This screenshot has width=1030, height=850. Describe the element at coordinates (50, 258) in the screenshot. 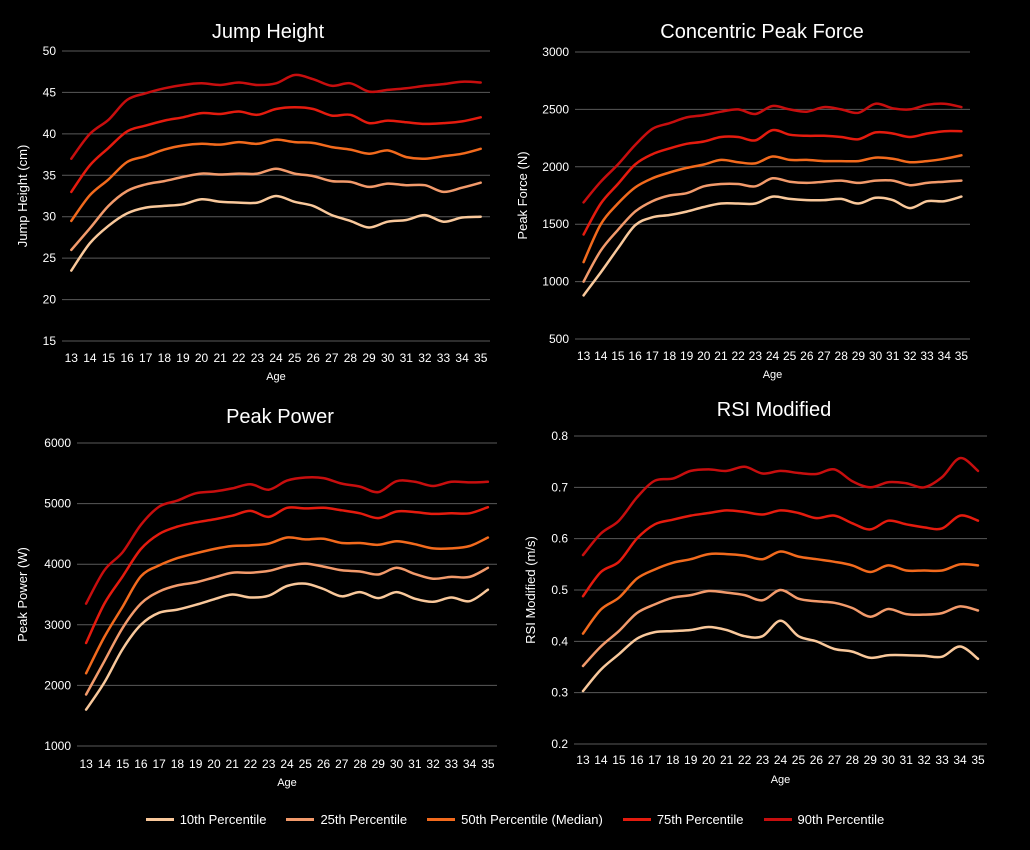

I see `y-tick-label: 25` at that location.